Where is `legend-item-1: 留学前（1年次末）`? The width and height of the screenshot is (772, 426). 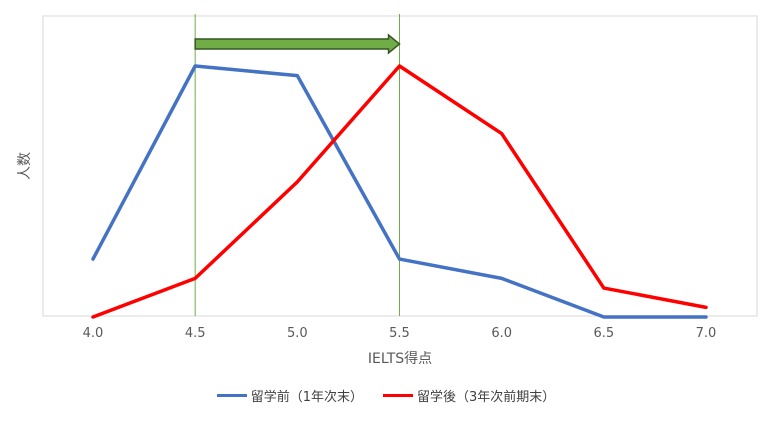 legend-item-1: 留学前（1年次末） is located at coordinates (289, 395).